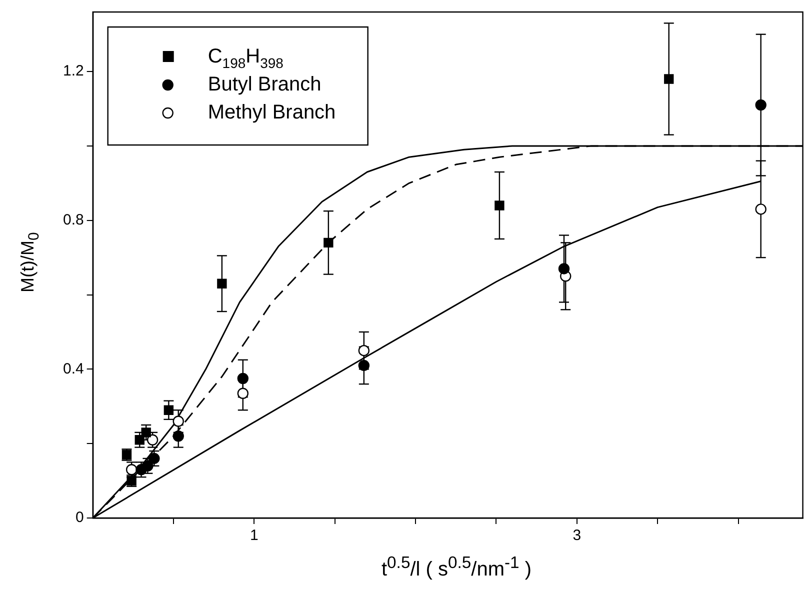 The image size is (810, 593). I want to click on legend-label: Methyl Branch, so click(272, 113).